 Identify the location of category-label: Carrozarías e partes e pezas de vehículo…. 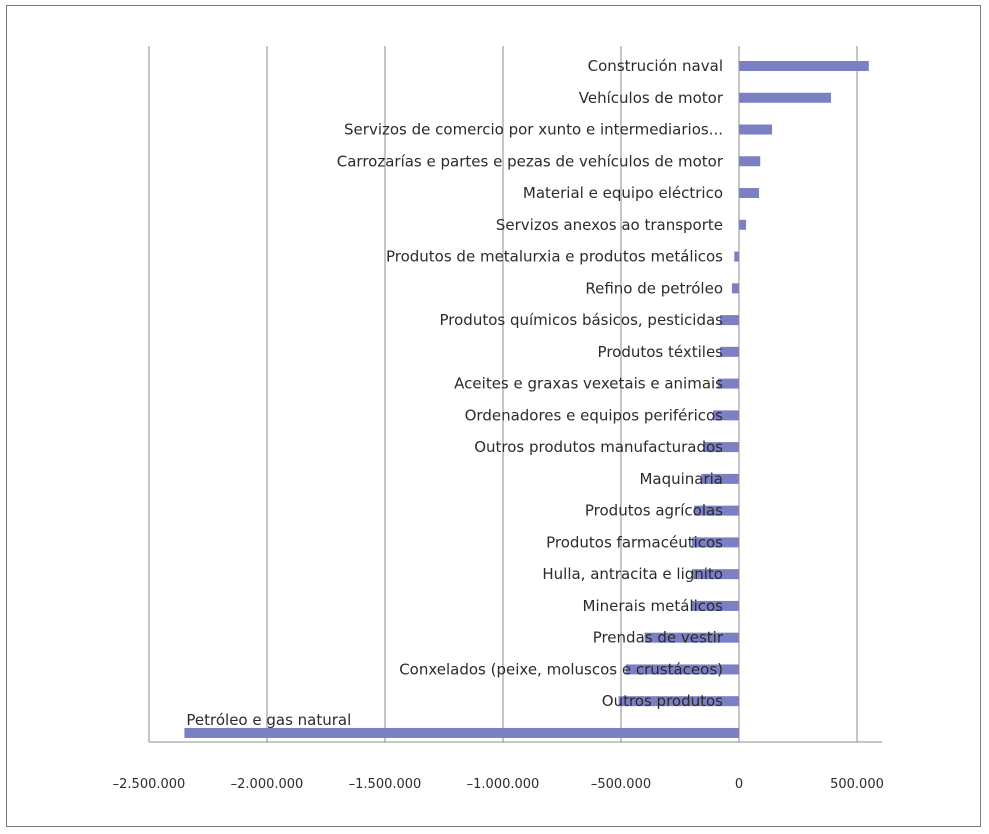
(530, 161).